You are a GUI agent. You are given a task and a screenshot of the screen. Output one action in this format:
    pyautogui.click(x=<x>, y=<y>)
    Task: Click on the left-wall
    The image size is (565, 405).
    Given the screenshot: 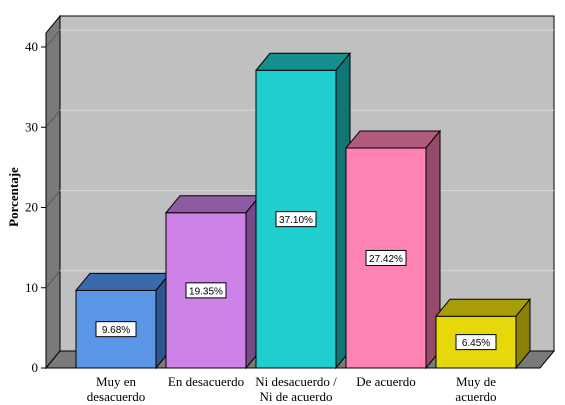 What is the action you would take?
    pyautogui.click(x=53, y=192)
    